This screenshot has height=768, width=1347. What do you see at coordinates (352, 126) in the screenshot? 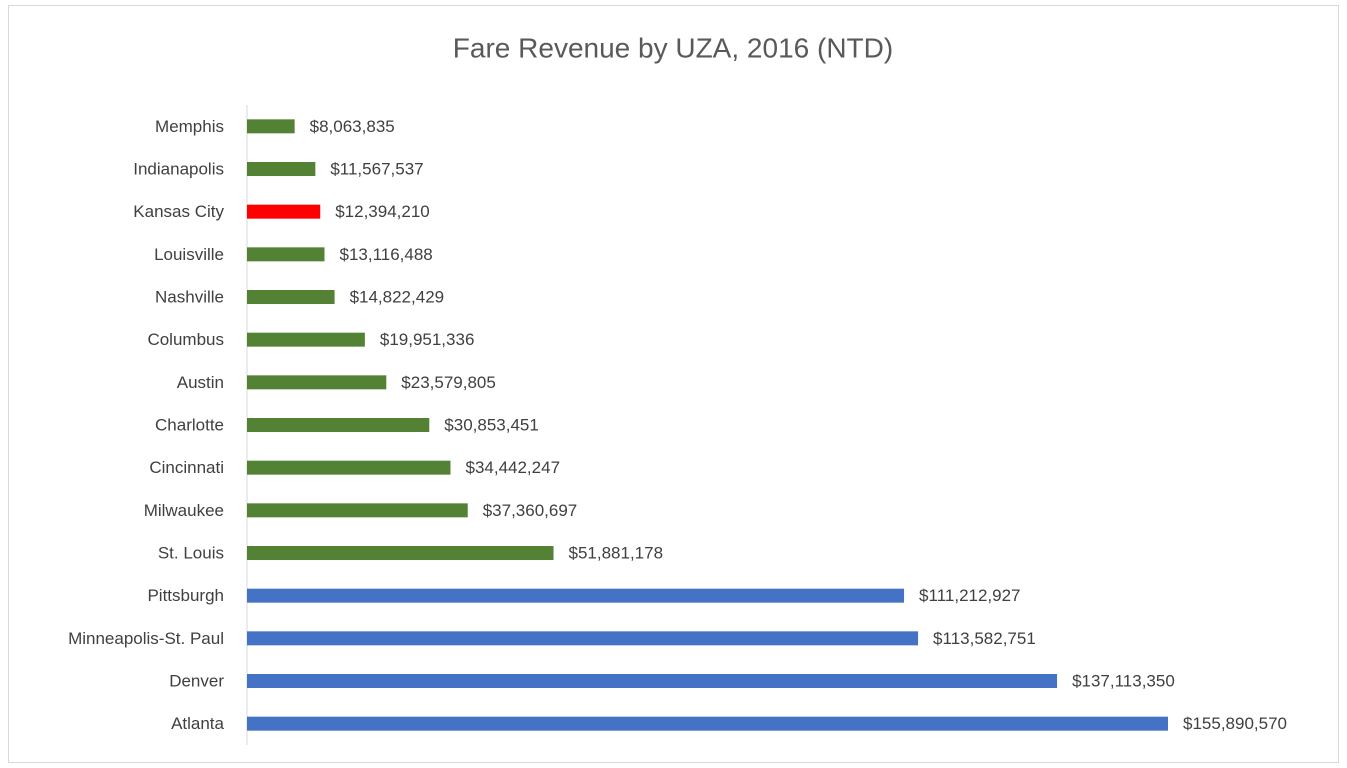
I see `value-label: $8,063,835` at bounding box center [352, 126].